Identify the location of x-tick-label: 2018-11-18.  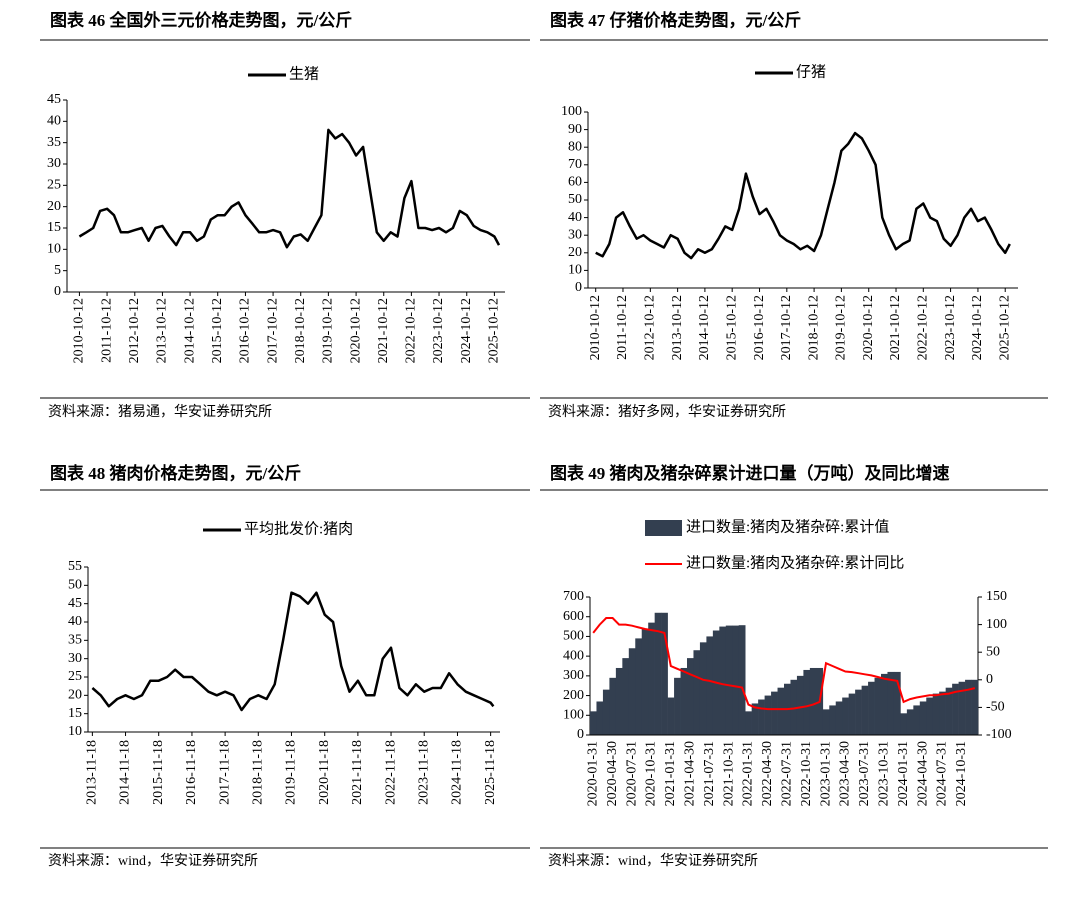
(258, 772).